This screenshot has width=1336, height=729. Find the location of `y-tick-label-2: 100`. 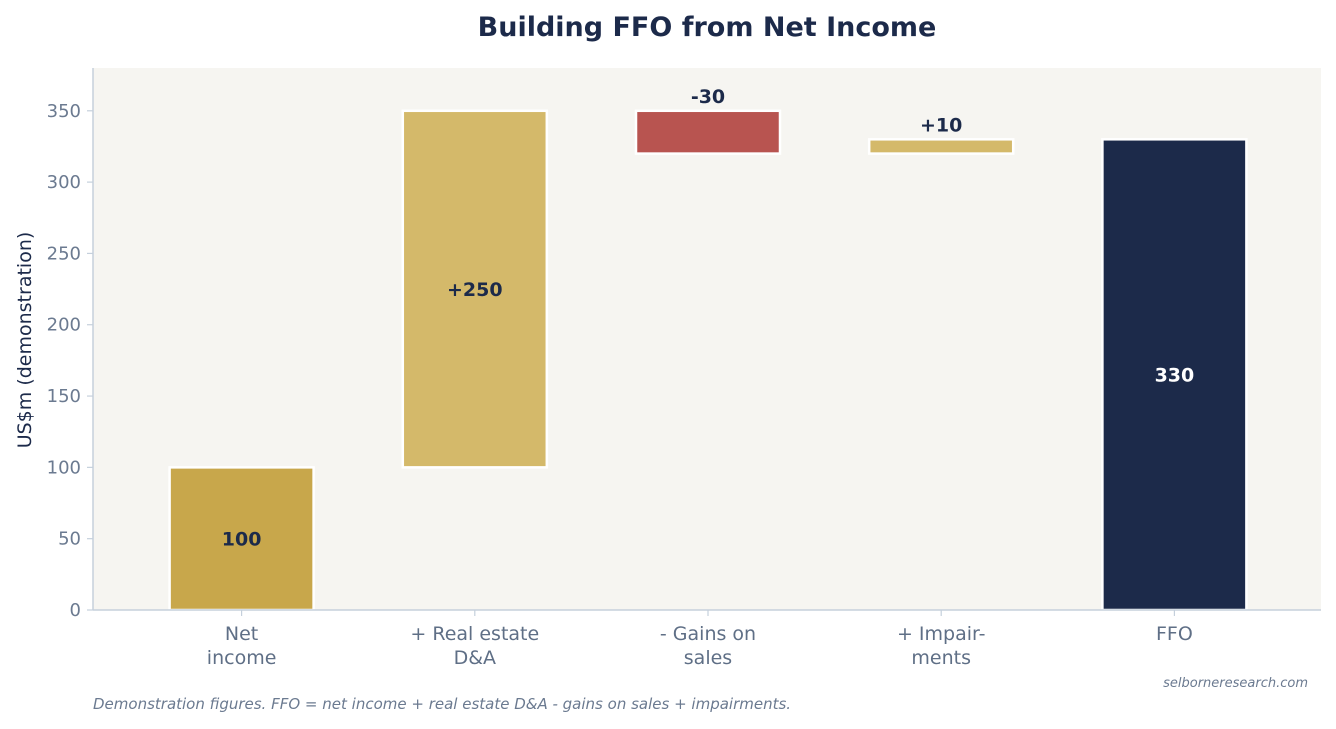

y-tick-label-2: 100 is located at coordinates (64, 467).